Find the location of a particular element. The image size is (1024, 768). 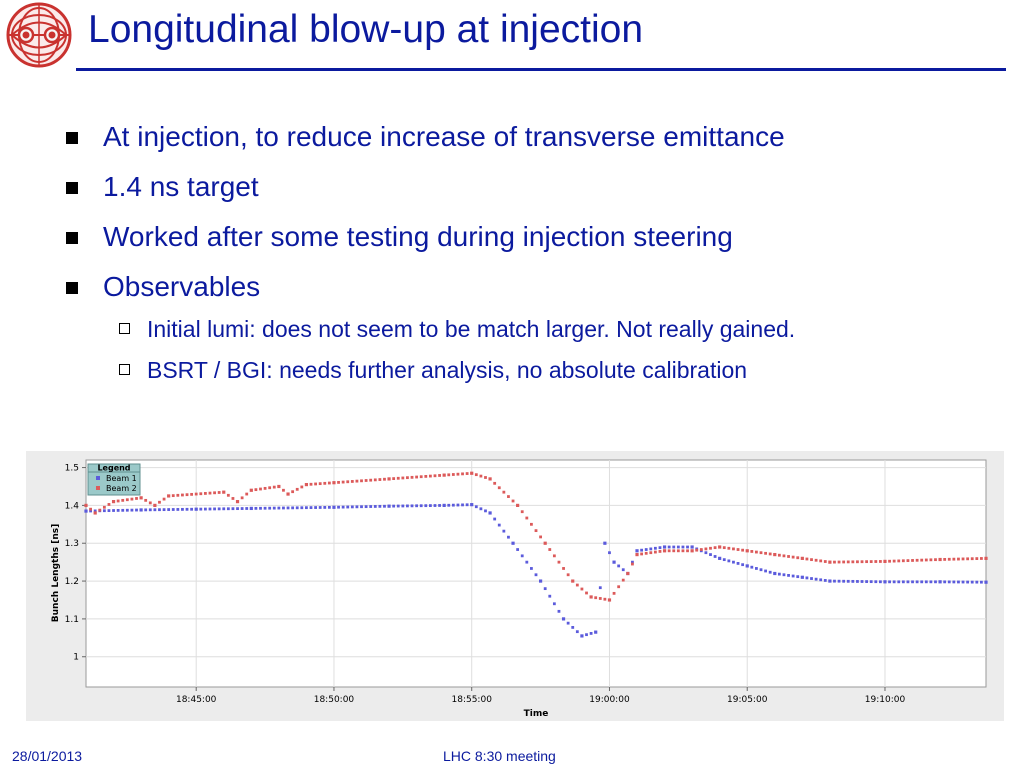

legend-title: Legend is located at coordinates (113, 468).